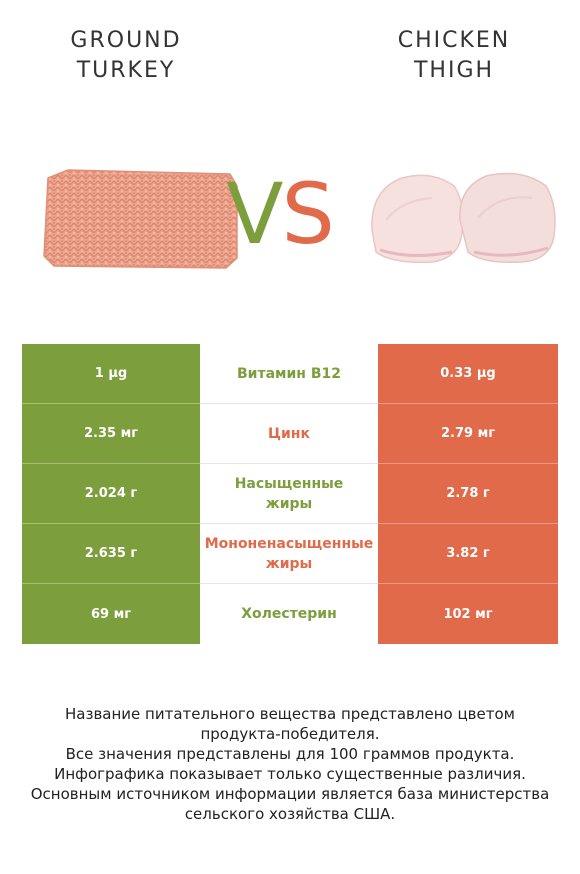 Image resolution: width=580 pixels, height=874 pixels. What do you see at coordinates (290, 734) in the screenshot?
I see `footer-line: продукта-победителя.` at bounding box center [290, 734].